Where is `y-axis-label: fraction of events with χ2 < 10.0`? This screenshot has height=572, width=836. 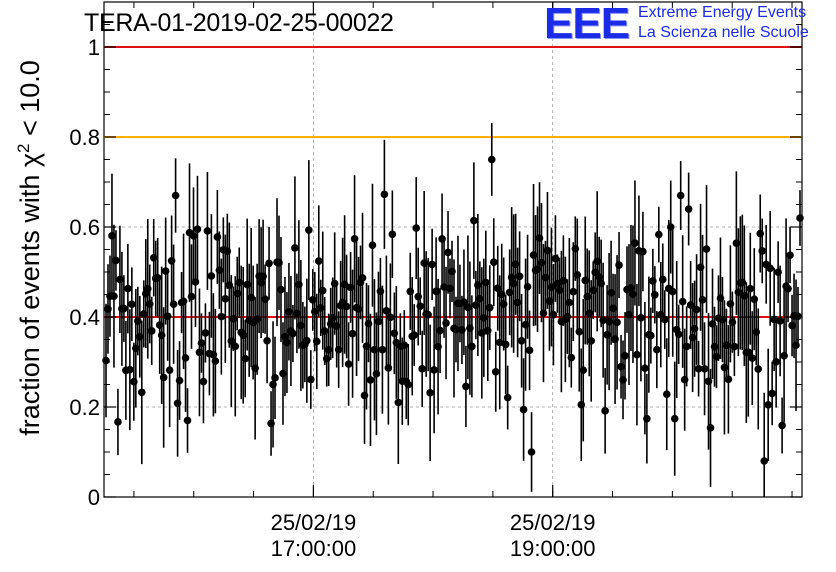 y-axis-label: fraction of events with χ2 < 10.0 is located at coordinates (29, 248).